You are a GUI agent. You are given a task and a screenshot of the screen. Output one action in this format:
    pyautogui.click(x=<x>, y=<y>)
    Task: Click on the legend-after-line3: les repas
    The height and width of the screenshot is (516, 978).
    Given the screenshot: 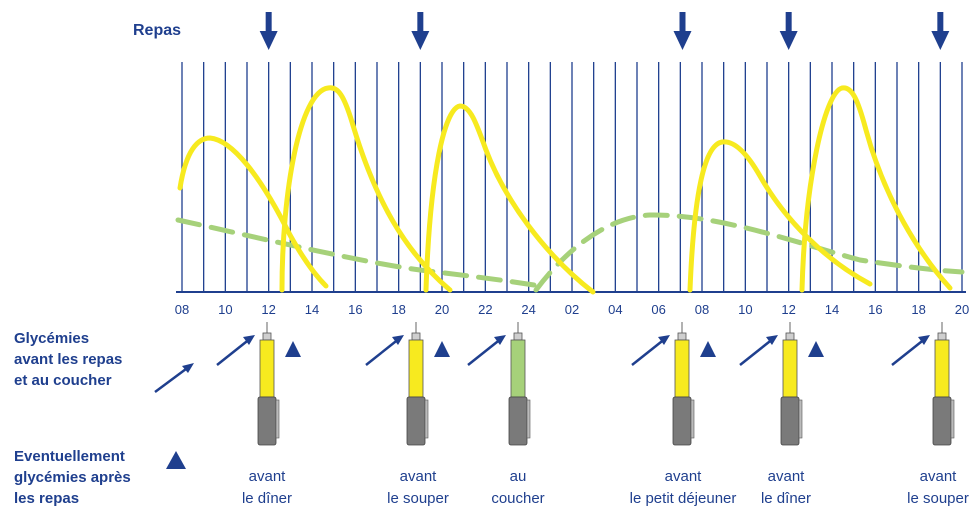 What is the action you would take?
    pyautogui.click(x=46, y=498)
    